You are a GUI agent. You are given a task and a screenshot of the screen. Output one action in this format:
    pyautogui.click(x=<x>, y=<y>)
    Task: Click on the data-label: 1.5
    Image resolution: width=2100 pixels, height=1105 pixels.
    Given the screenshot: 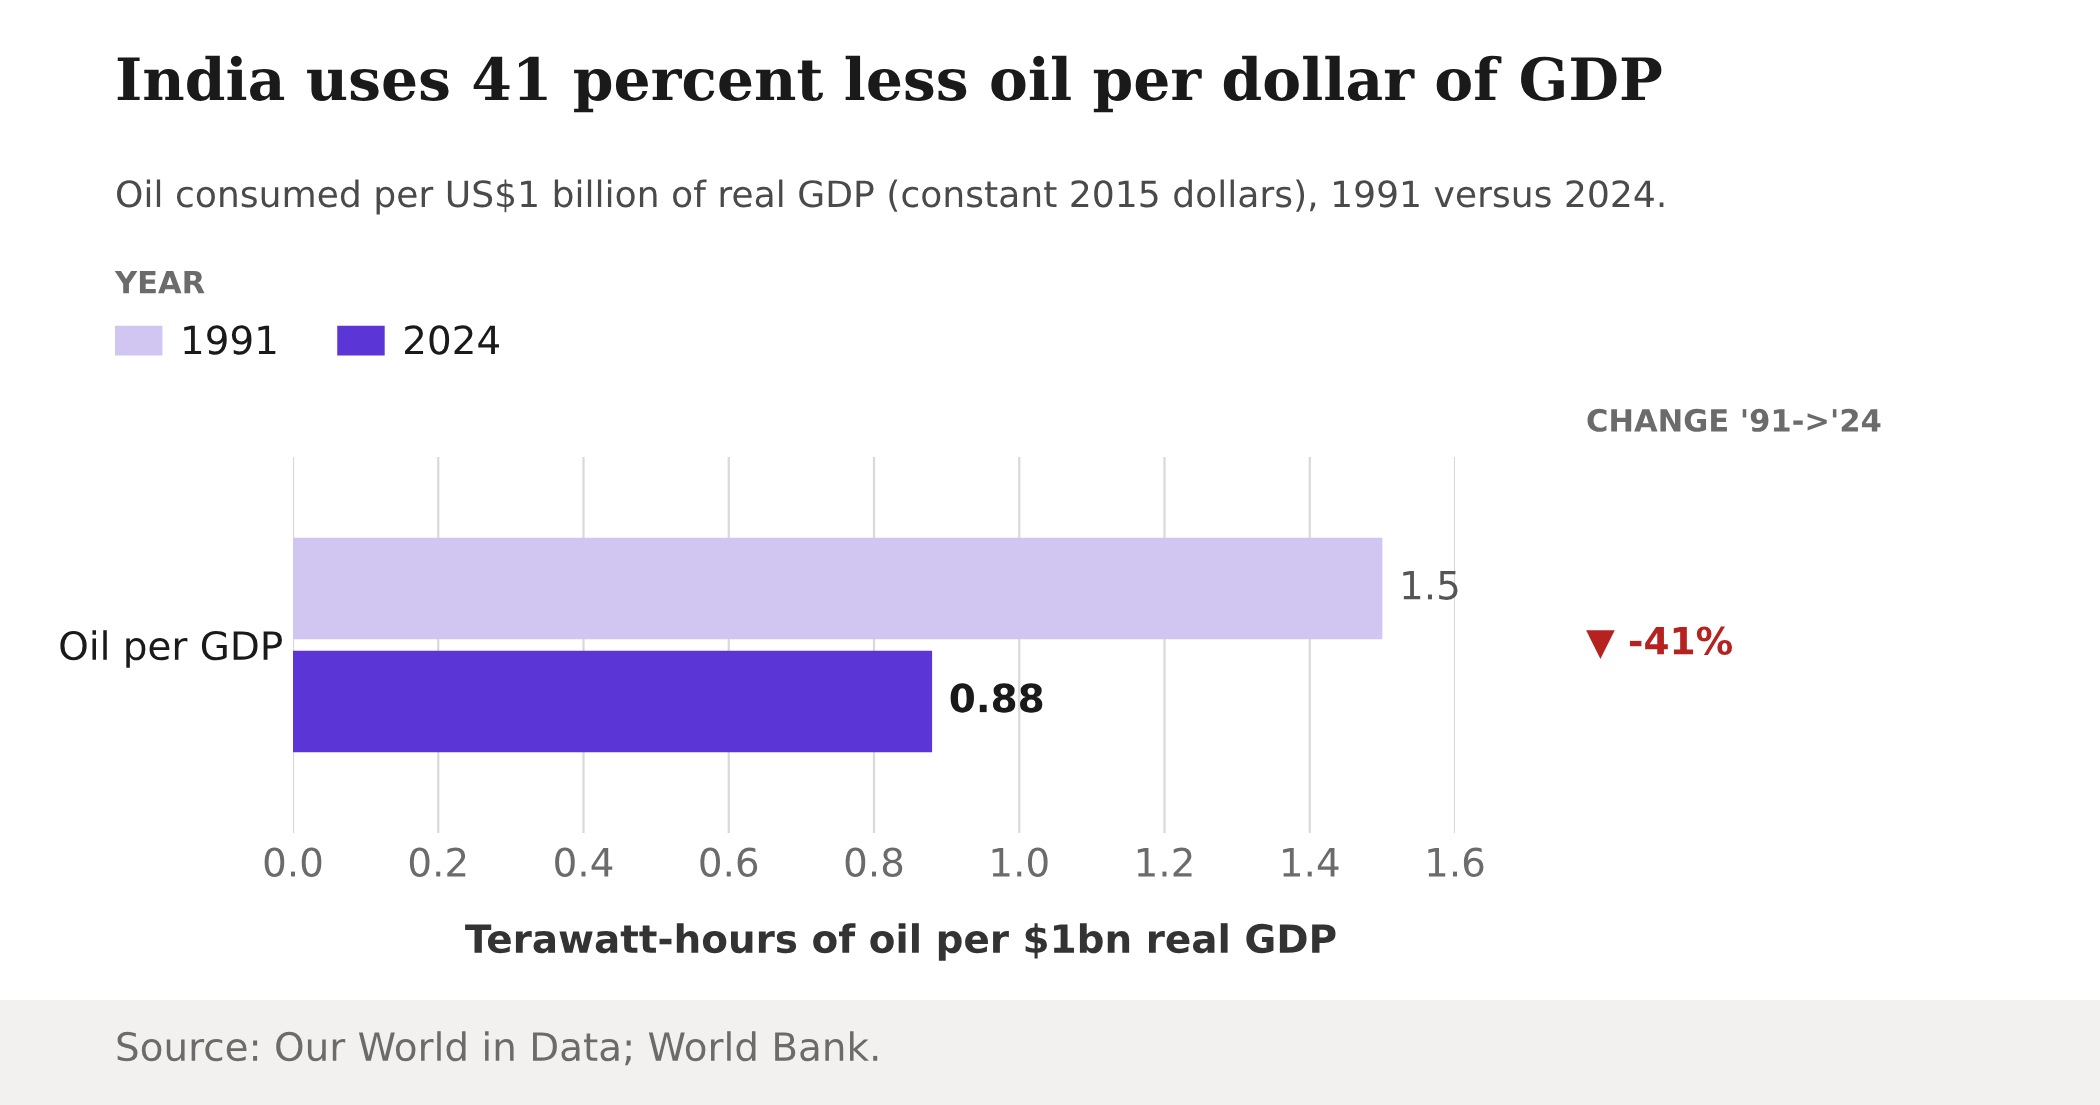 What is the action you would take?
    pyautogui.click(x=1430, y=585)
    